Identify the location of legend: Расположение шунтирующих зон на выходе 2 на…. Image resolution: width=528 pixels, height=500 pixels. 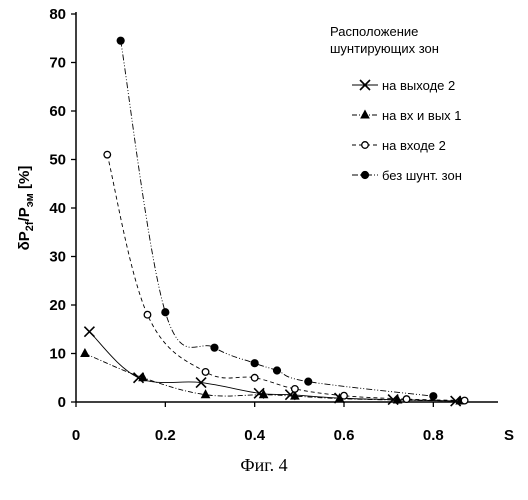
(396, 103).